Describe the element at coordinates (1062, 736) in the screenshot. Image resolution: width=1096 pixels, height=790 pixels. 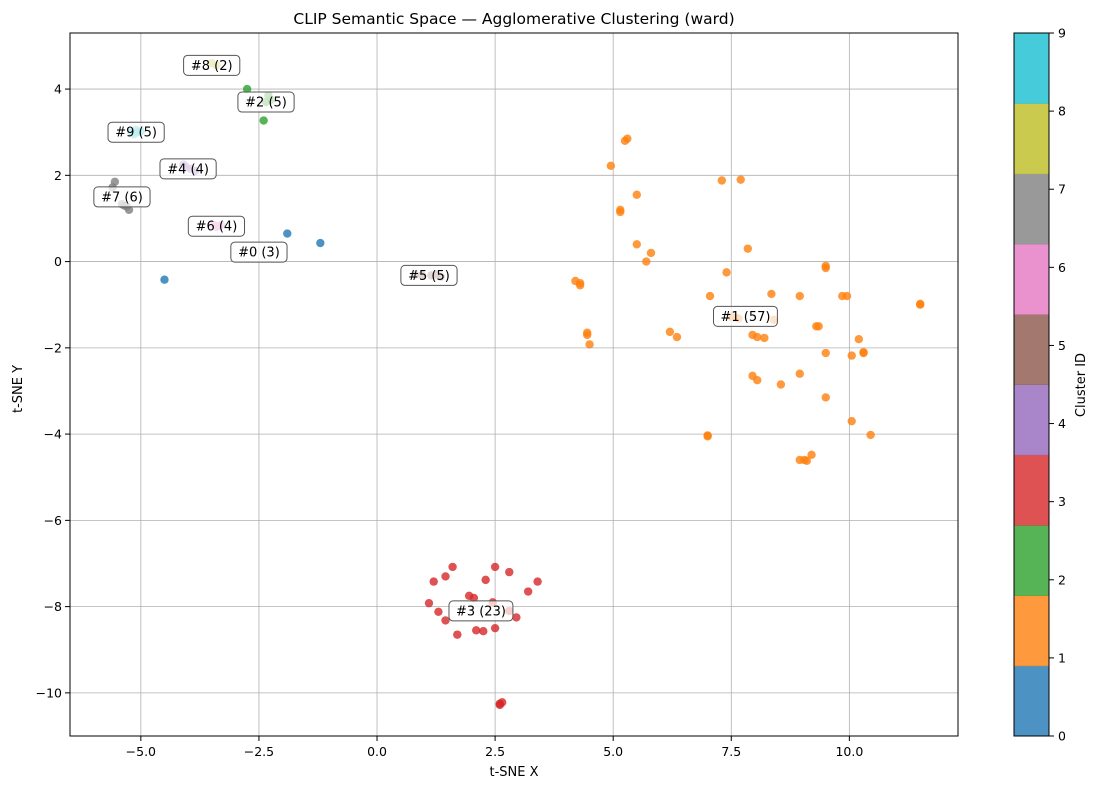
I see `colorbar-tick-label: 0` at that location.